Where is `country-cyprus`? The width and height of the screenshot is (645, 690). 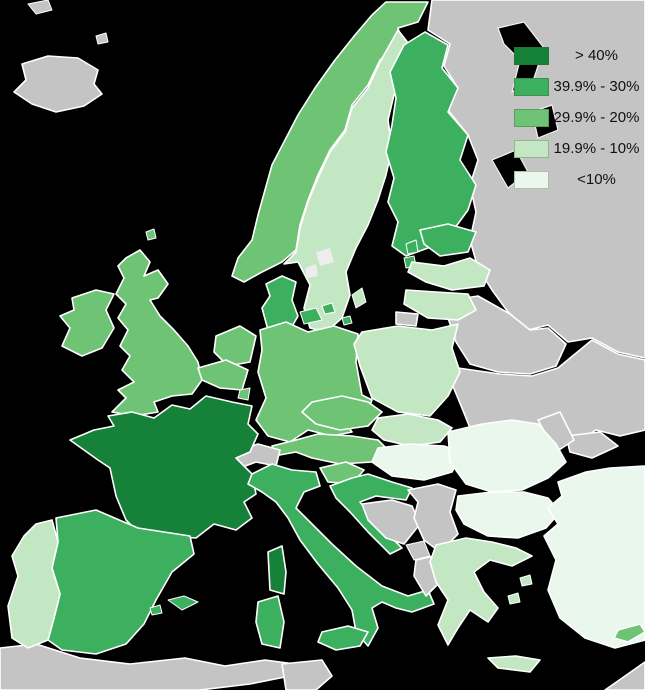 country-cyprus is located at coordinates (629, 633).